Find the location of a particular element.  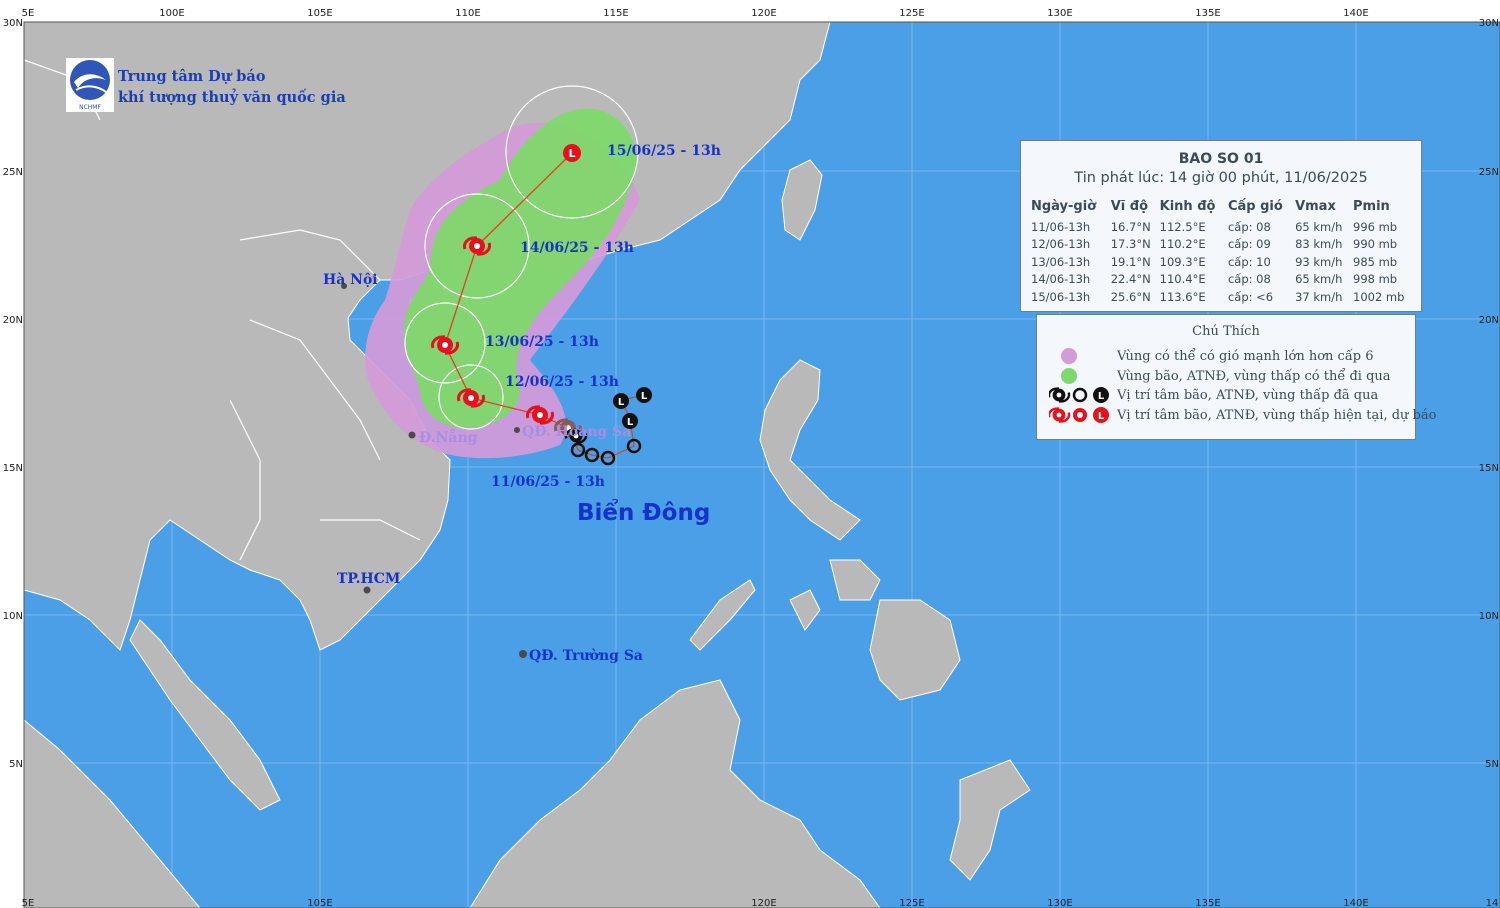

cell: 19.1°N is located at coordinates (1130, 261).